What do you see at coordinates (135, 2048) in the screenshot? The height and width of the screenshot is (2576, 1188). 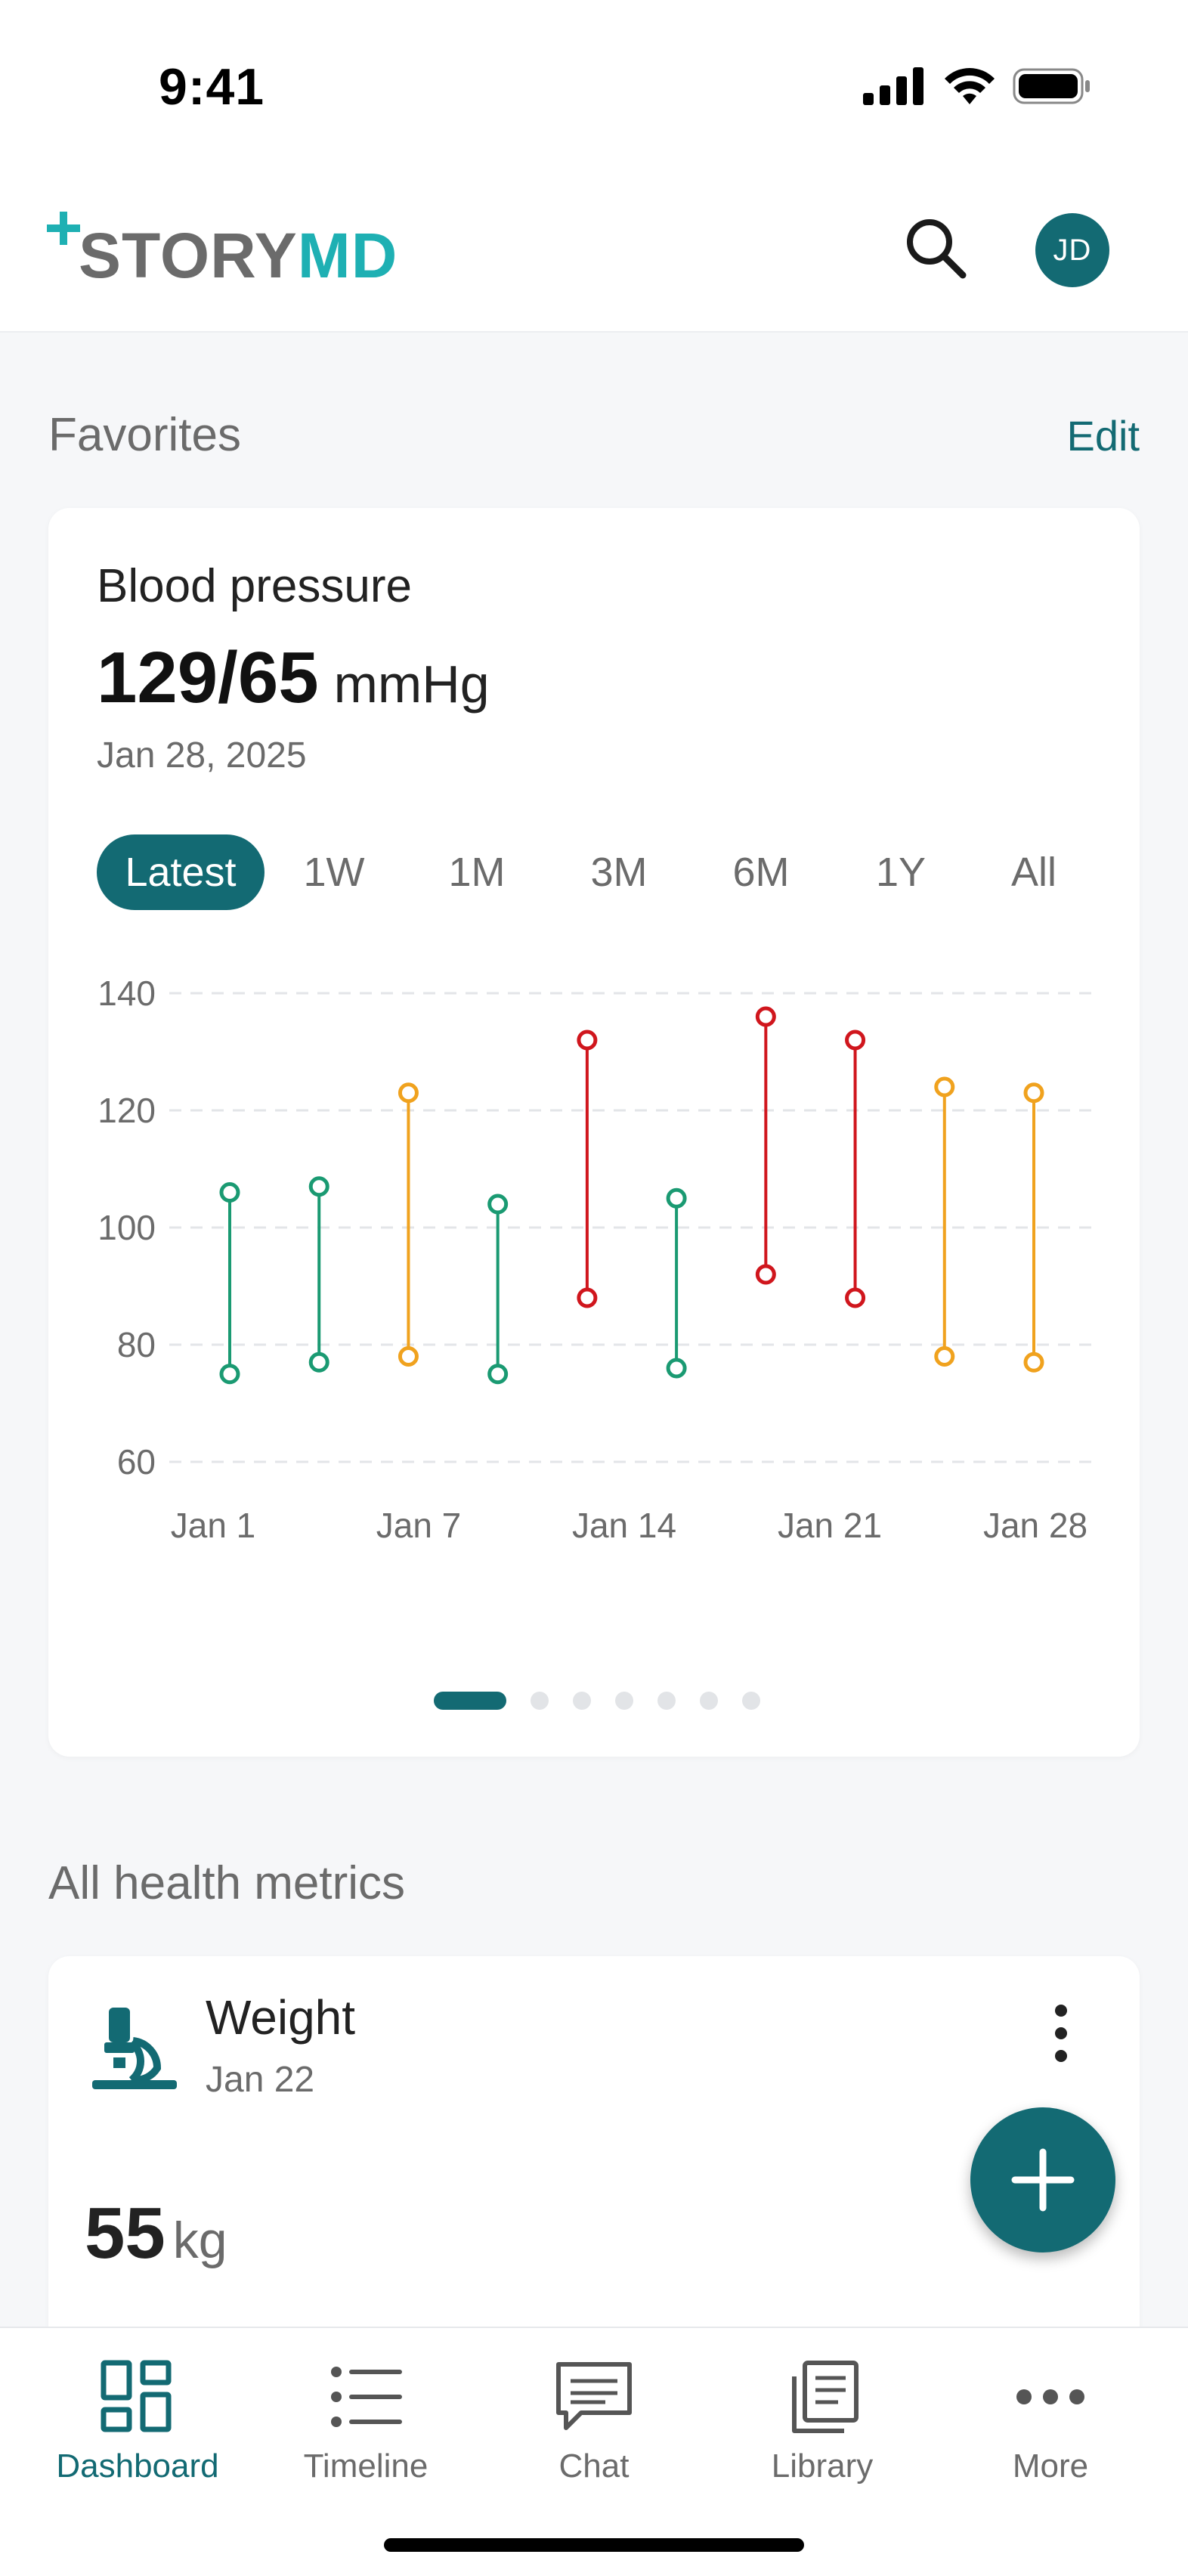 I see `microscope-icon` at bounding box center [135, 2048].